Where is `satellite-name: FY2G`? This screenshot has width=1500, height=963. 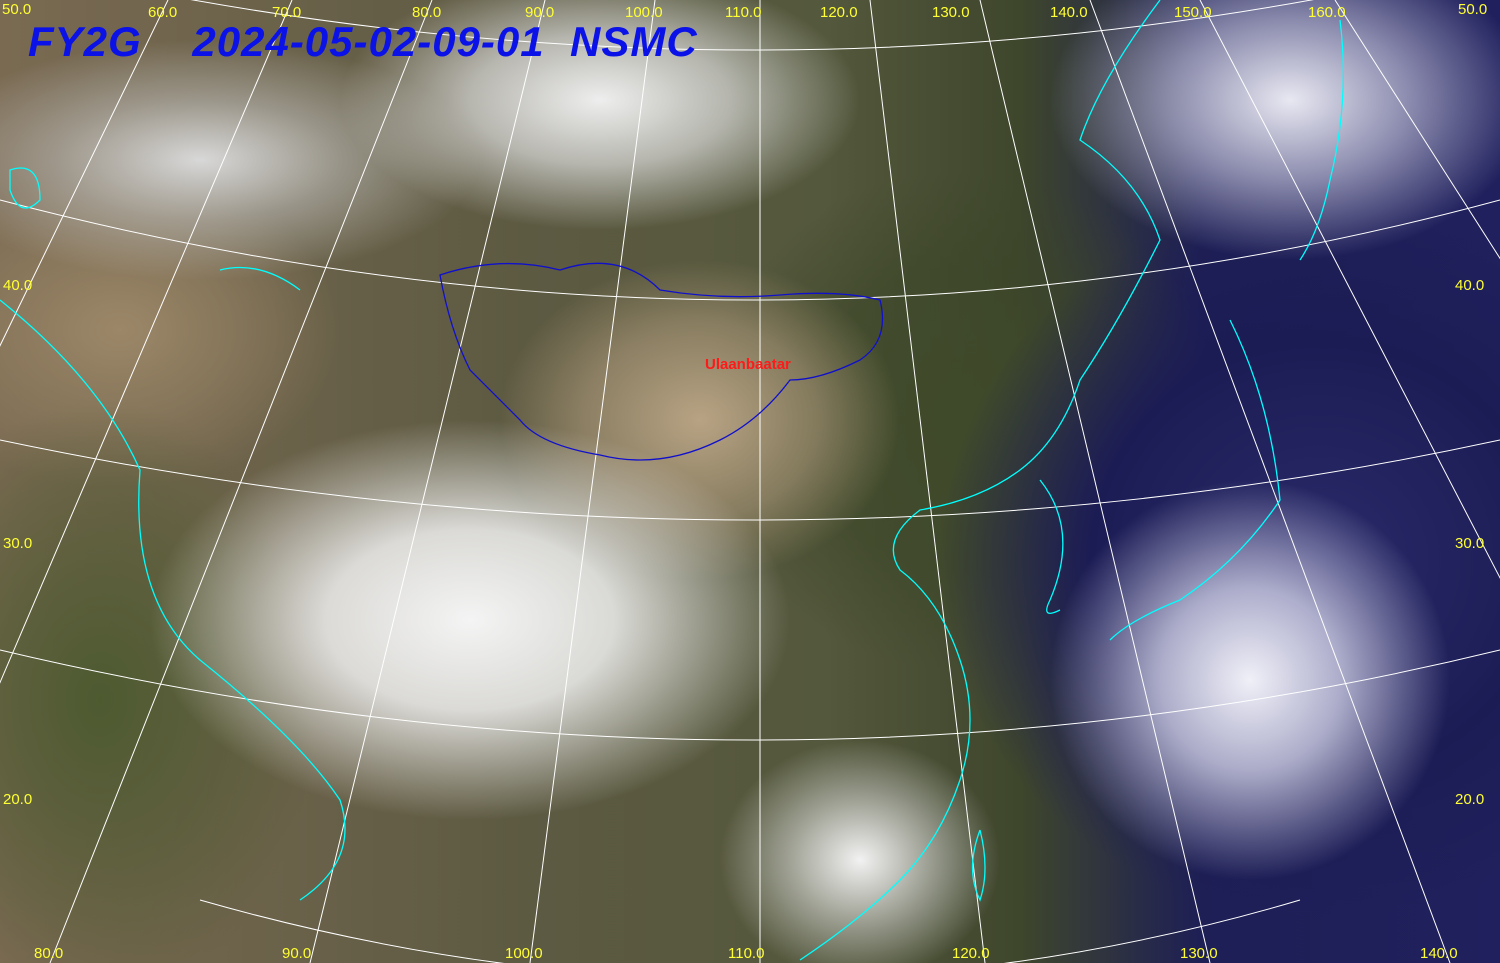 satellite-name: FY2G is located at coordinates (85, 41).